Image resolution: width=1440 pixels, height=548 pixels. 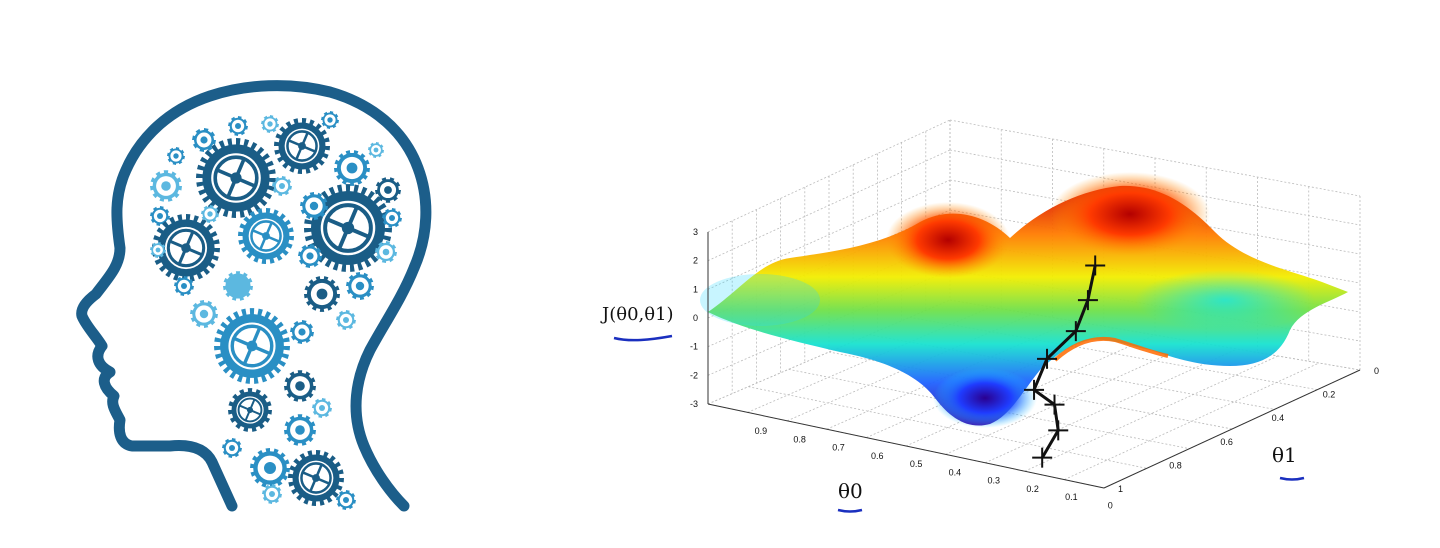 I want to click on peak-right, so click(x=1130, y=214).